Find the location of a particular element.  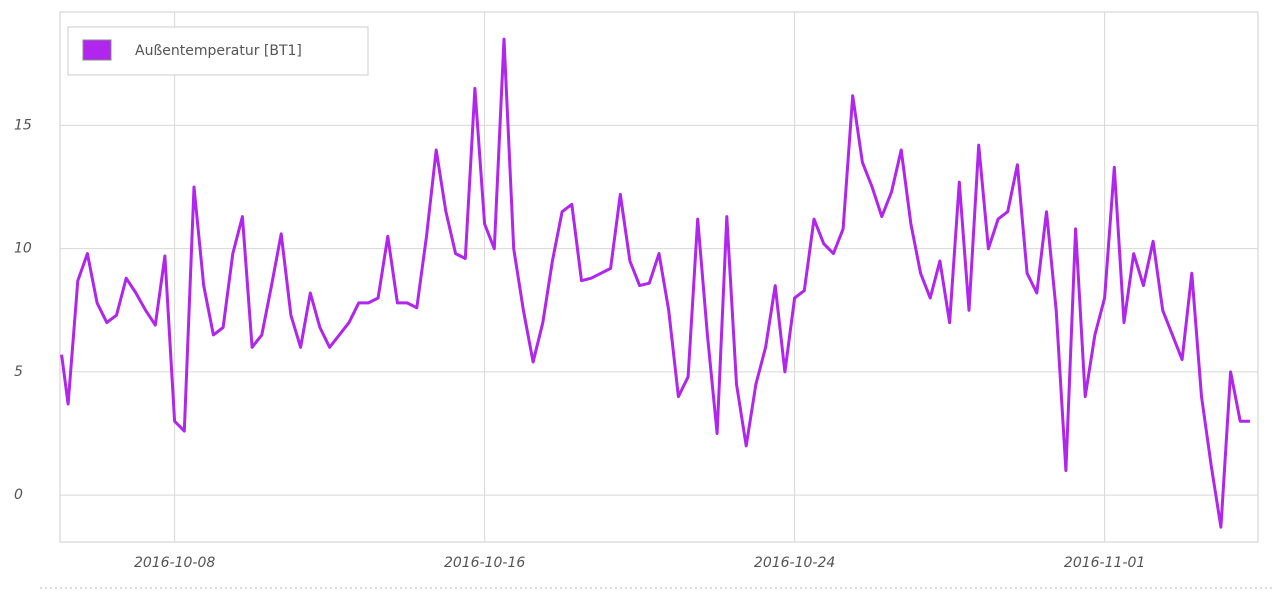

y-tick-label: 5 is located at coordinates (18, 372).